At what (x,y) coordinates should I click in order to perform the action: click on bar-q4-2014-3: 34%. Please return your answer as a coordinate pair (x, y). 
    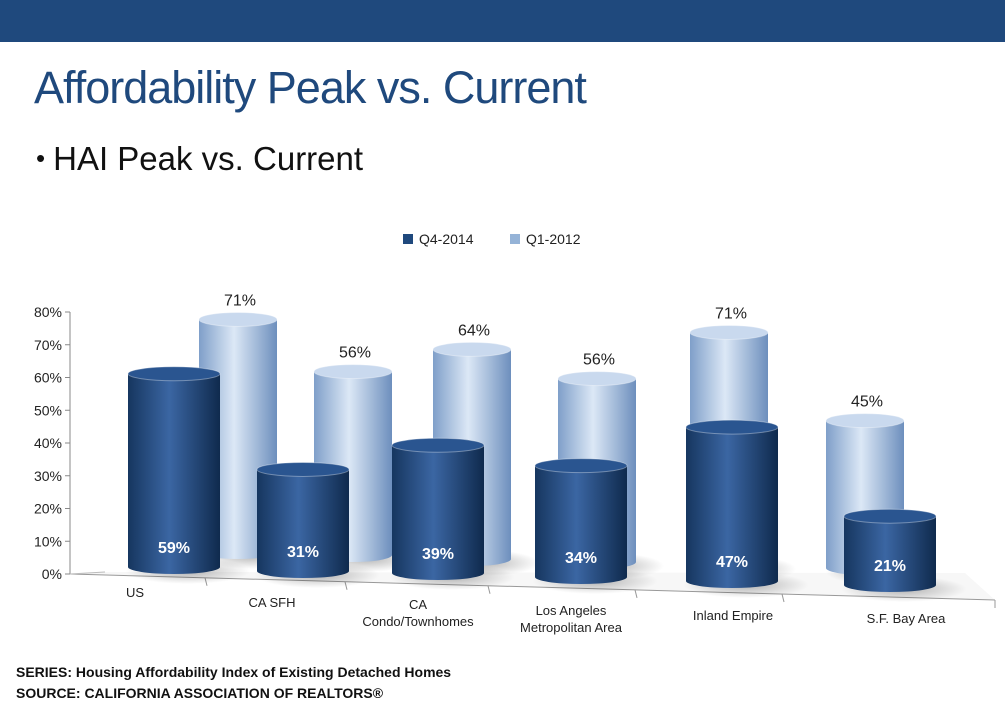
    Looking at the image, I should click on (581, 521).